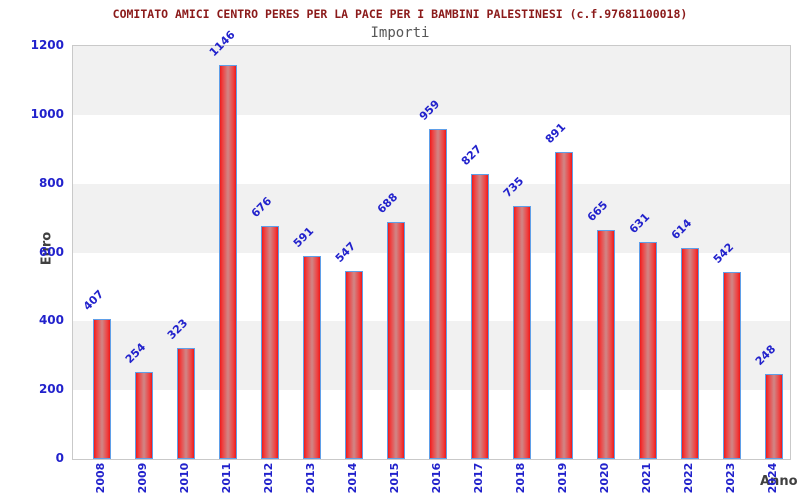 The width and height of the screenshot is (800, 500). I want to click on y-tick-label: 200, so click(51, 389).